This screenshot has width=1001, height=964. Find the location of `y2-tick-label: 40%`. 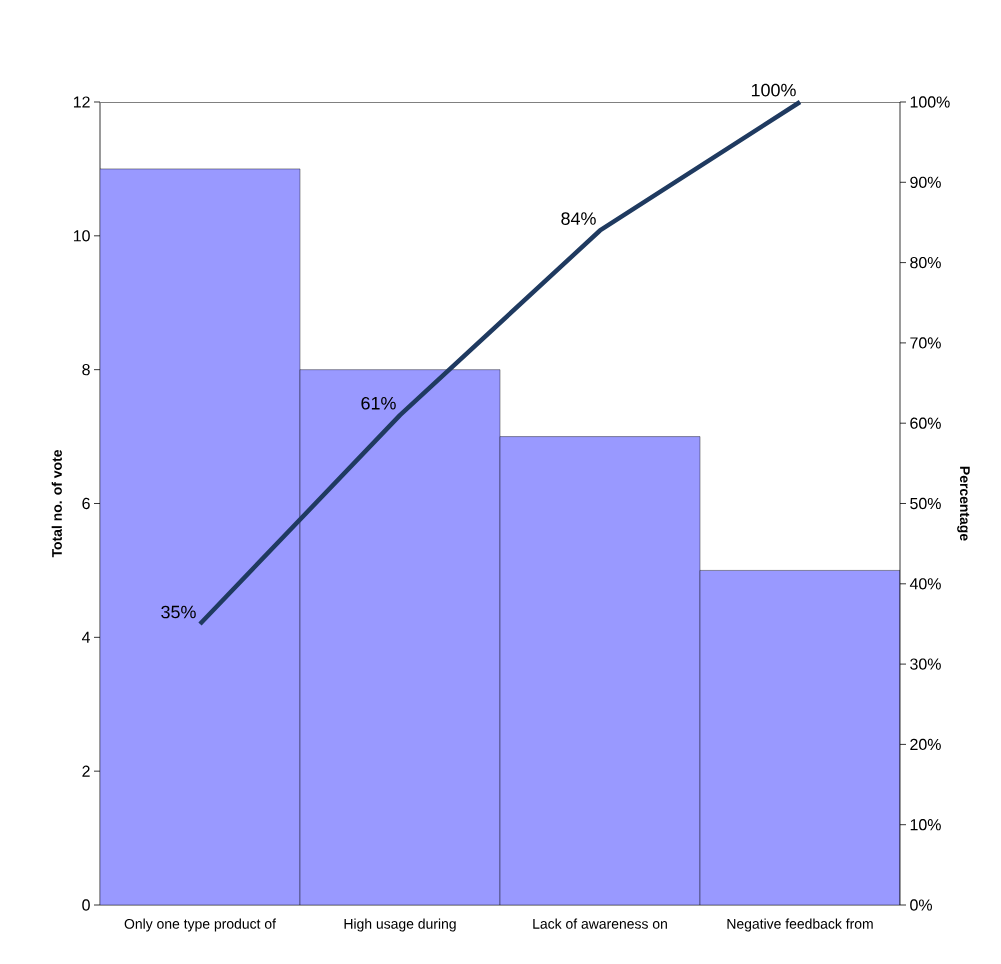

y2-tick-label: 40% is located at coordinates (925, 584).